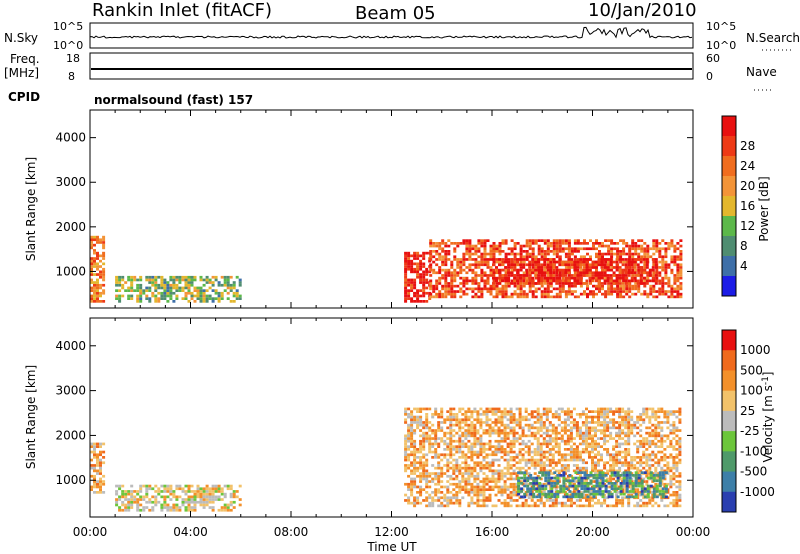 Image resolution: width=800 pixels, height=554 pixels. I want to click on colorbar-tick-label: 20, so click(747, 186).